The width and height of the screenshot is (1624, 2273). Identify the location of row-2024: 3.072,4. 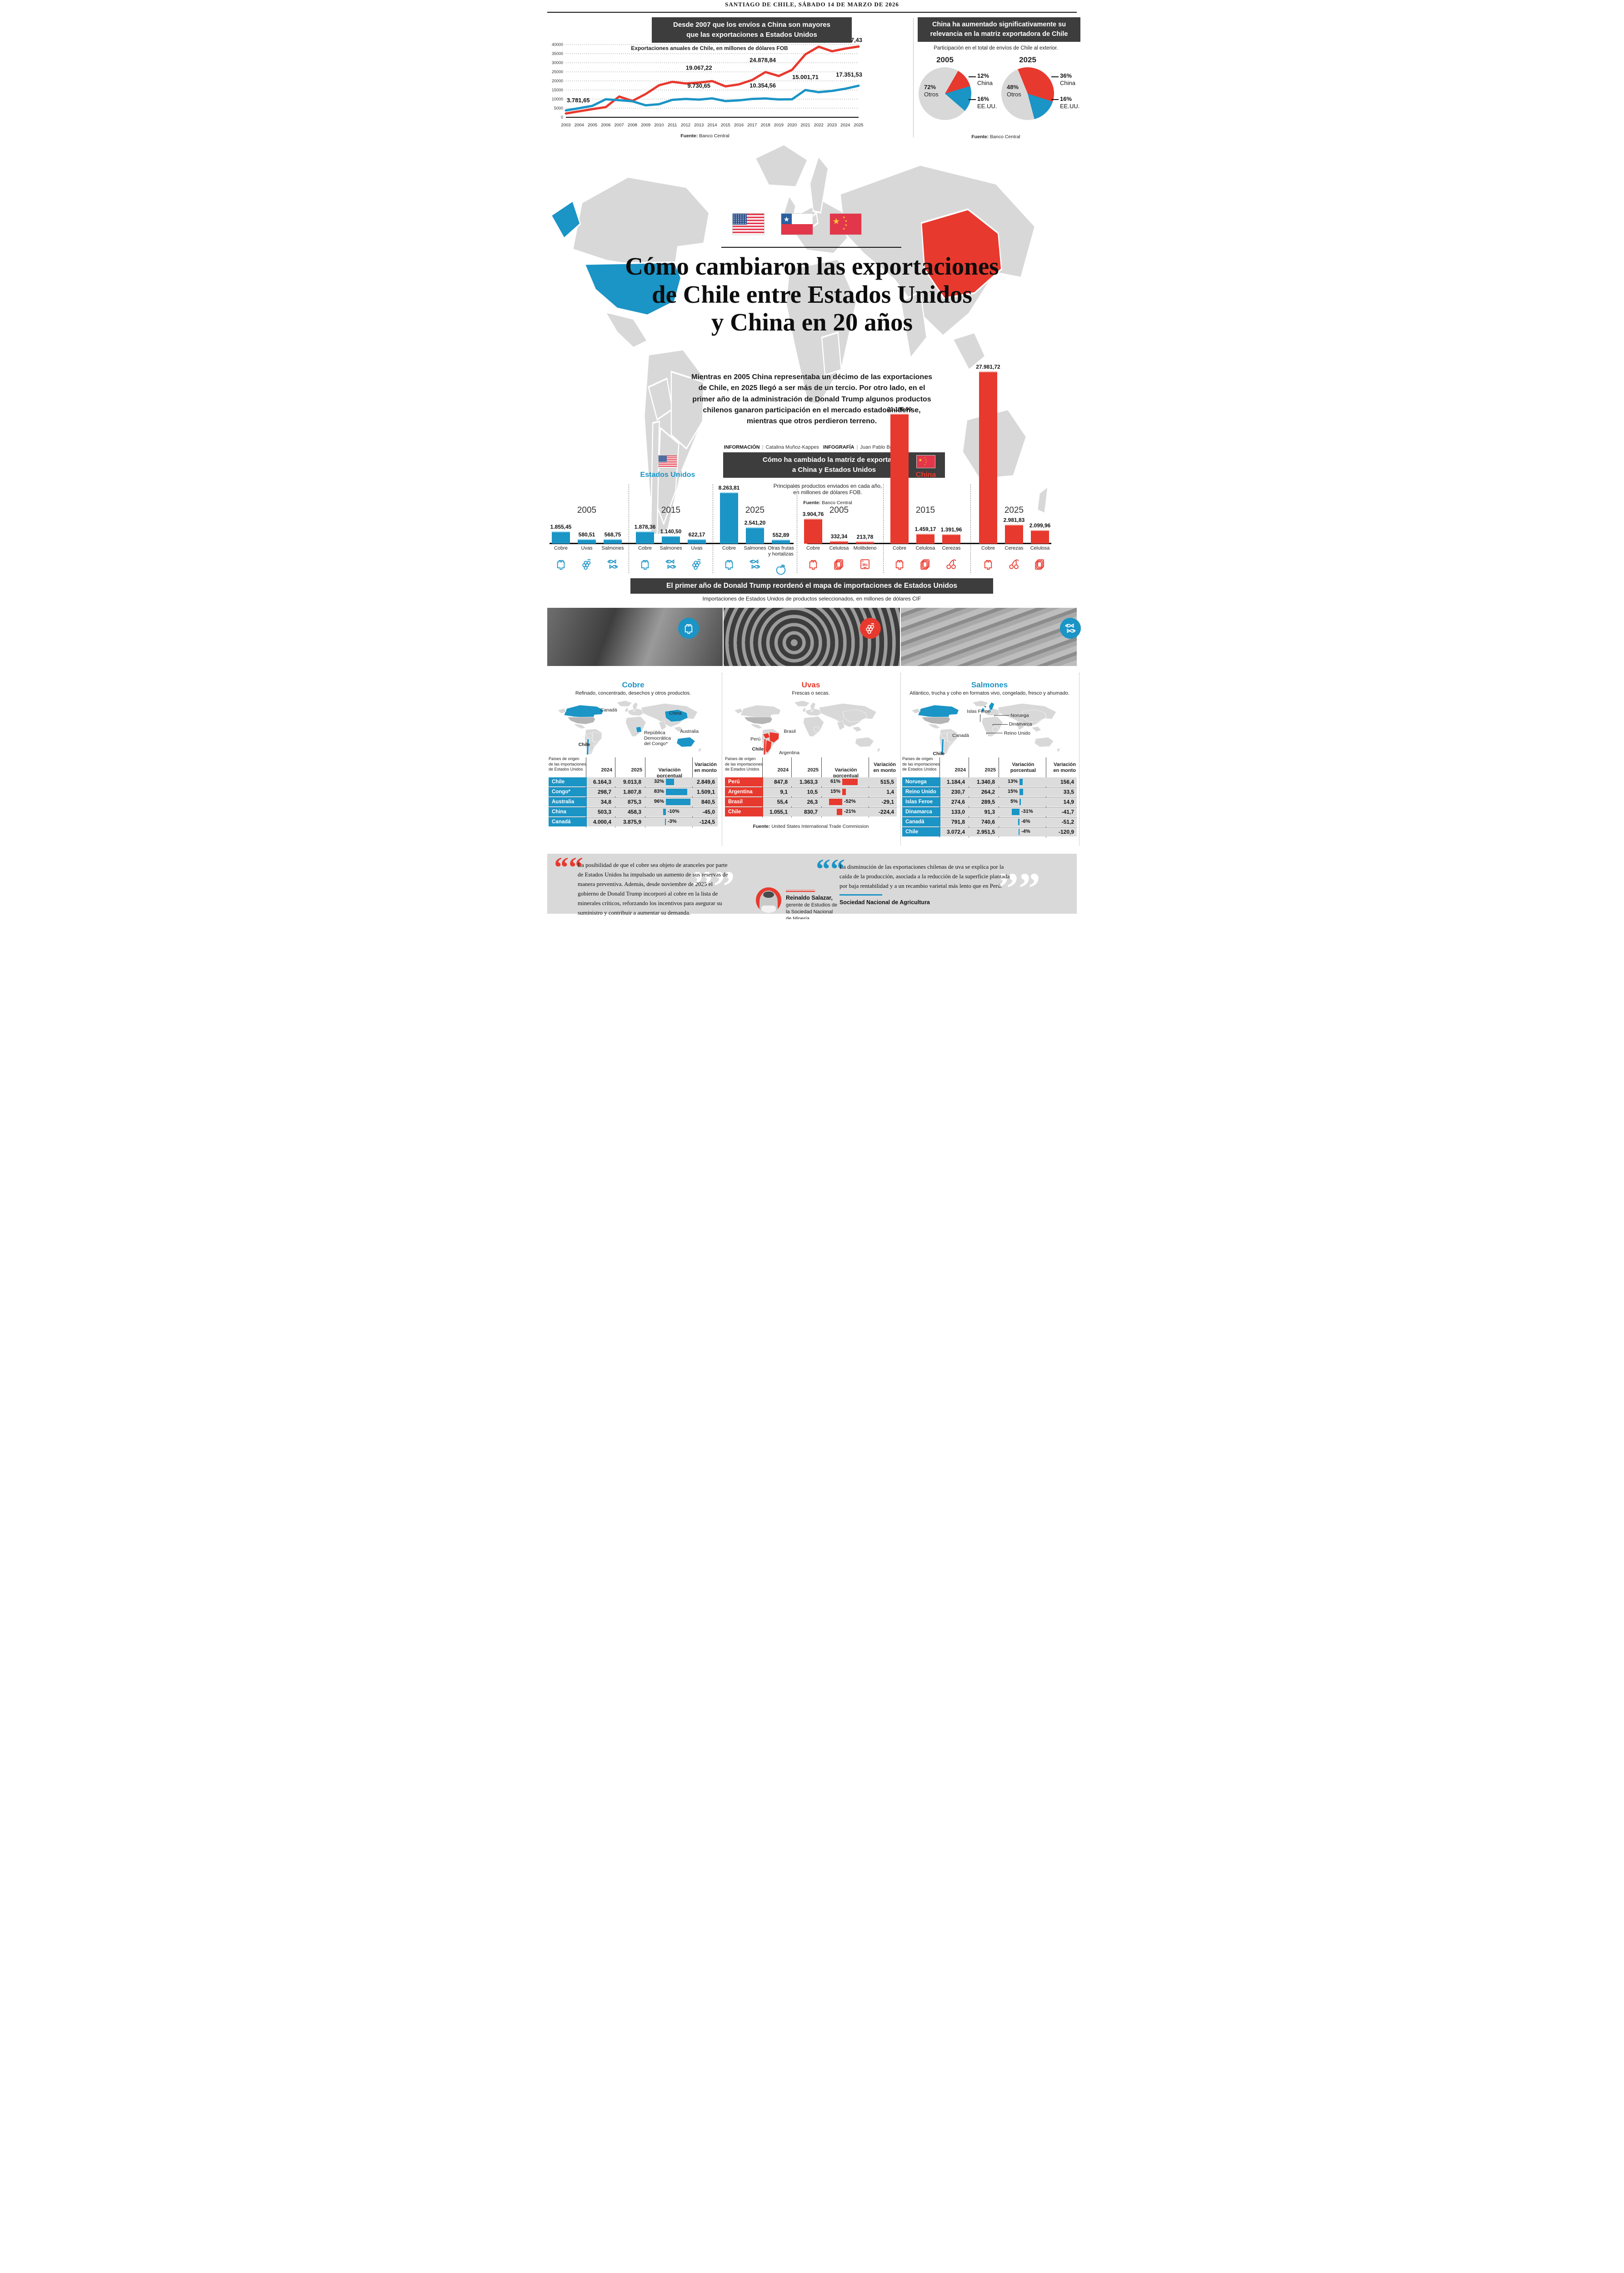
(955, 832).